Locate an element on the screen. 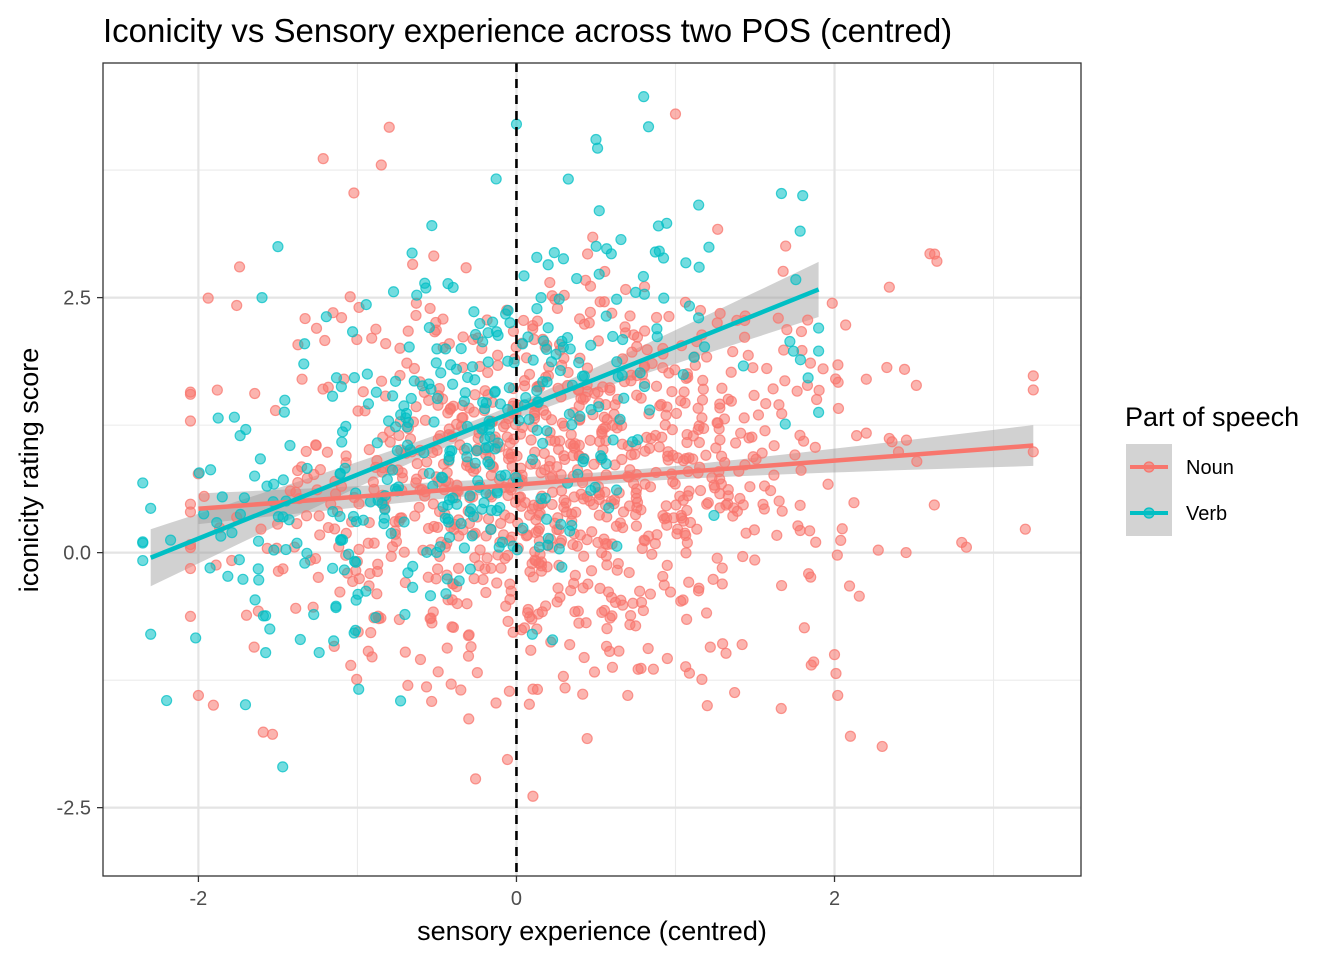 This screenshot has width=1344, height=960. verb-regression-line is located at coordinates (484, 423).